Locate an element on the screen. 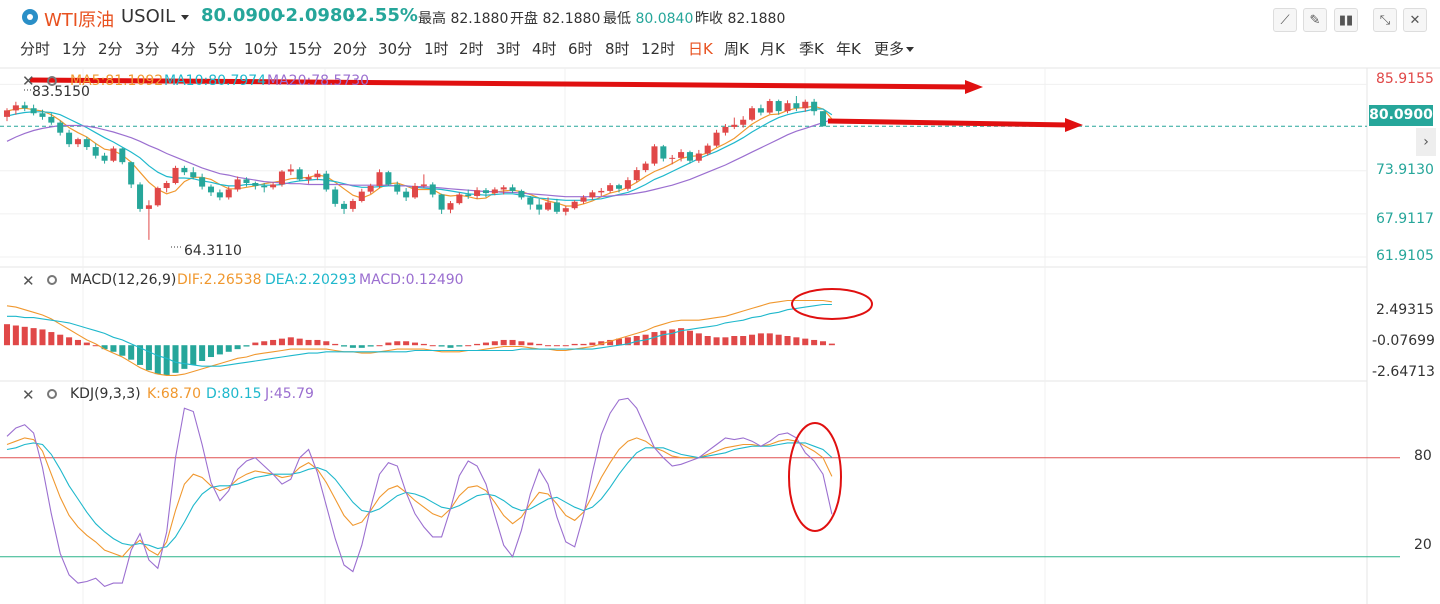  draw-tool-icon: ⟋ is located at coordinates (1285, 20).